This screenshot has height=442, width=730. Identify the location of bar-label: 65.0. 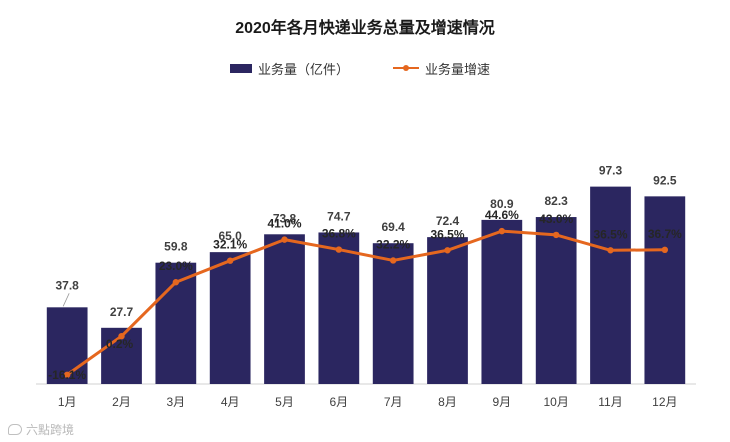
(230, 236).